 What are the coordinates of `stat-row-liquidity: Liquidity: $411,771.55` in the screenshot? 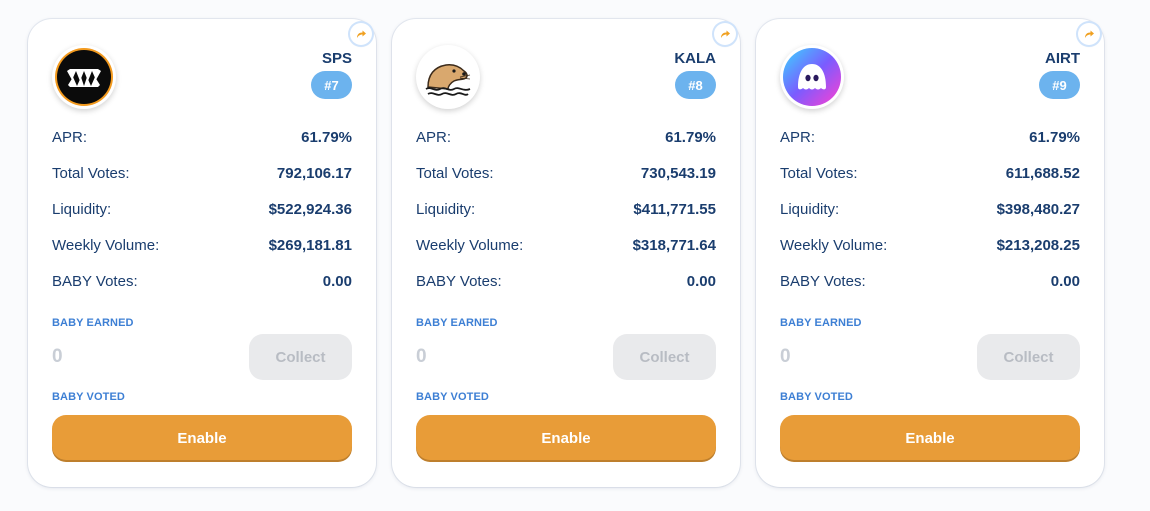 It's located at (566, 209).